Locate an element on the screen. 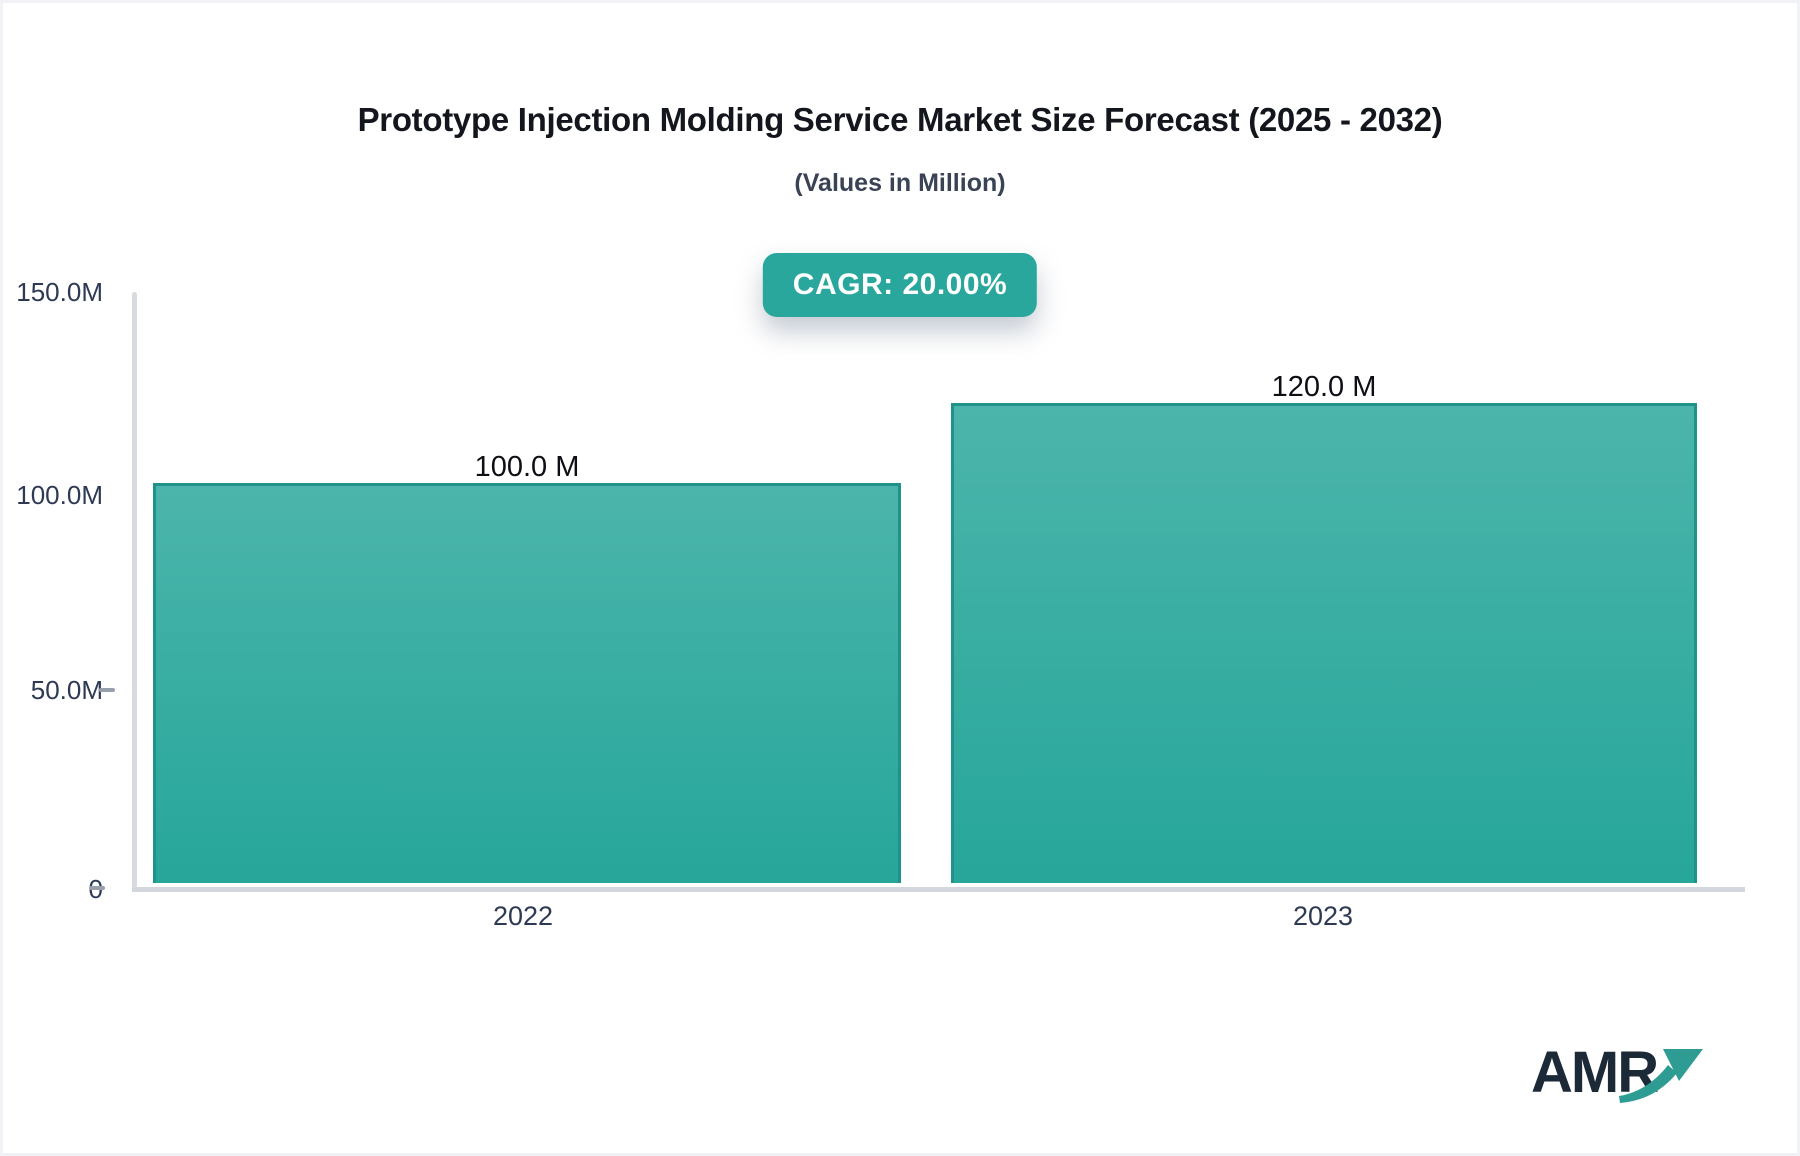  bar-2022 is located at coordinates (527, 683).